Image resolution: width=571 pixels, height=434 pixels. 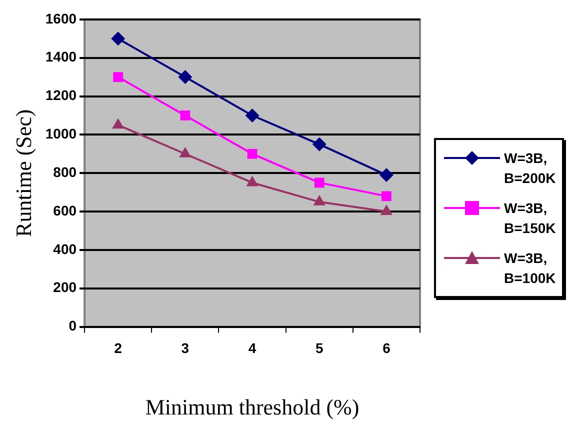 I want to click on y-tick-label: 800, so click(x=65, y=172).